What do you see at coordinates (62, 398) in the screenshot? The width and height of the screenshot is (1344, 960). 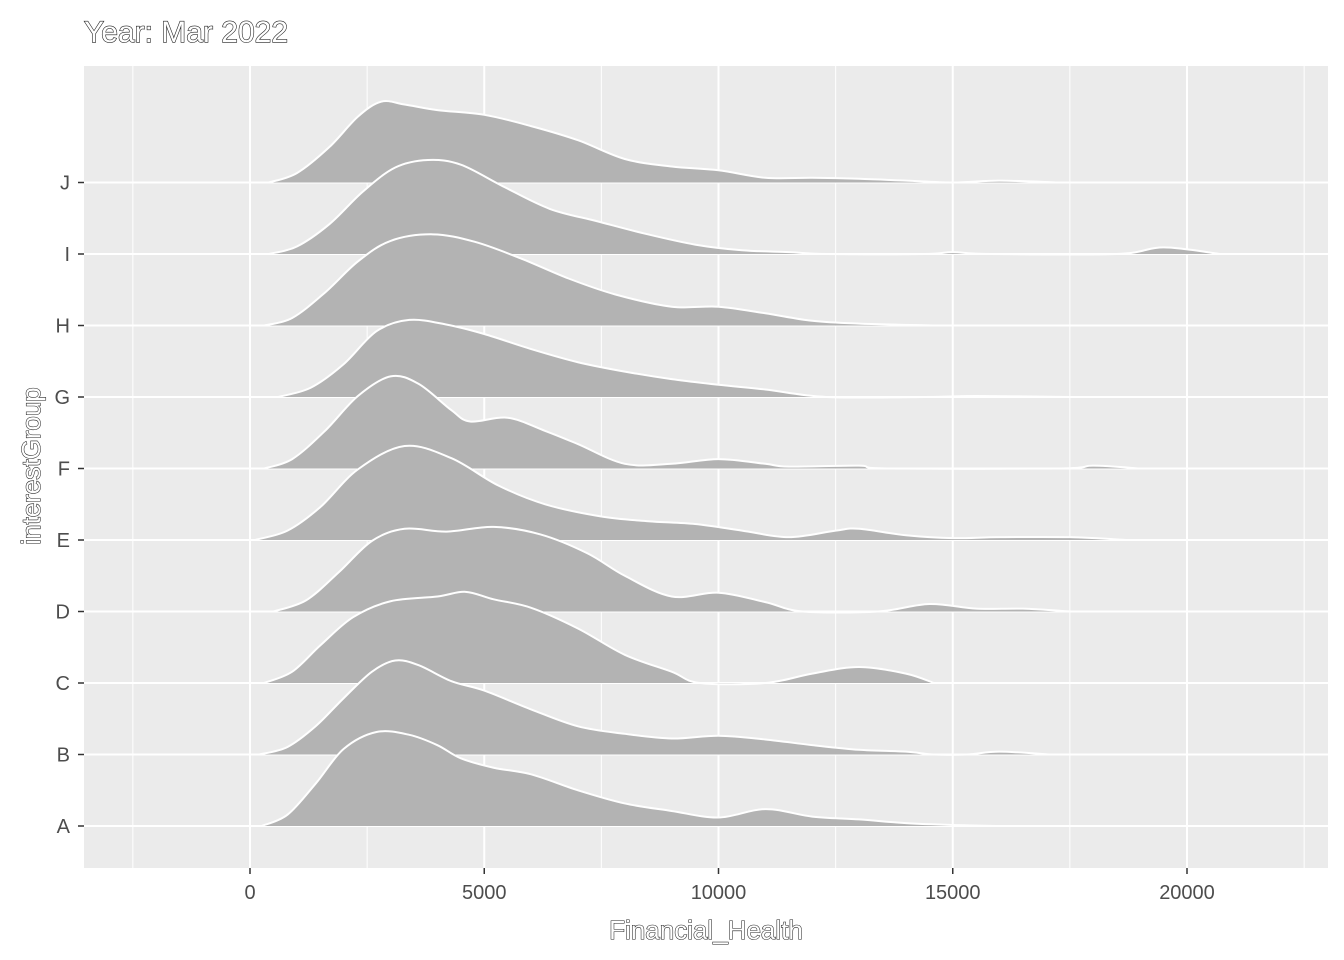 I see `y-tick-label: G` at bounding box center [62, 398].